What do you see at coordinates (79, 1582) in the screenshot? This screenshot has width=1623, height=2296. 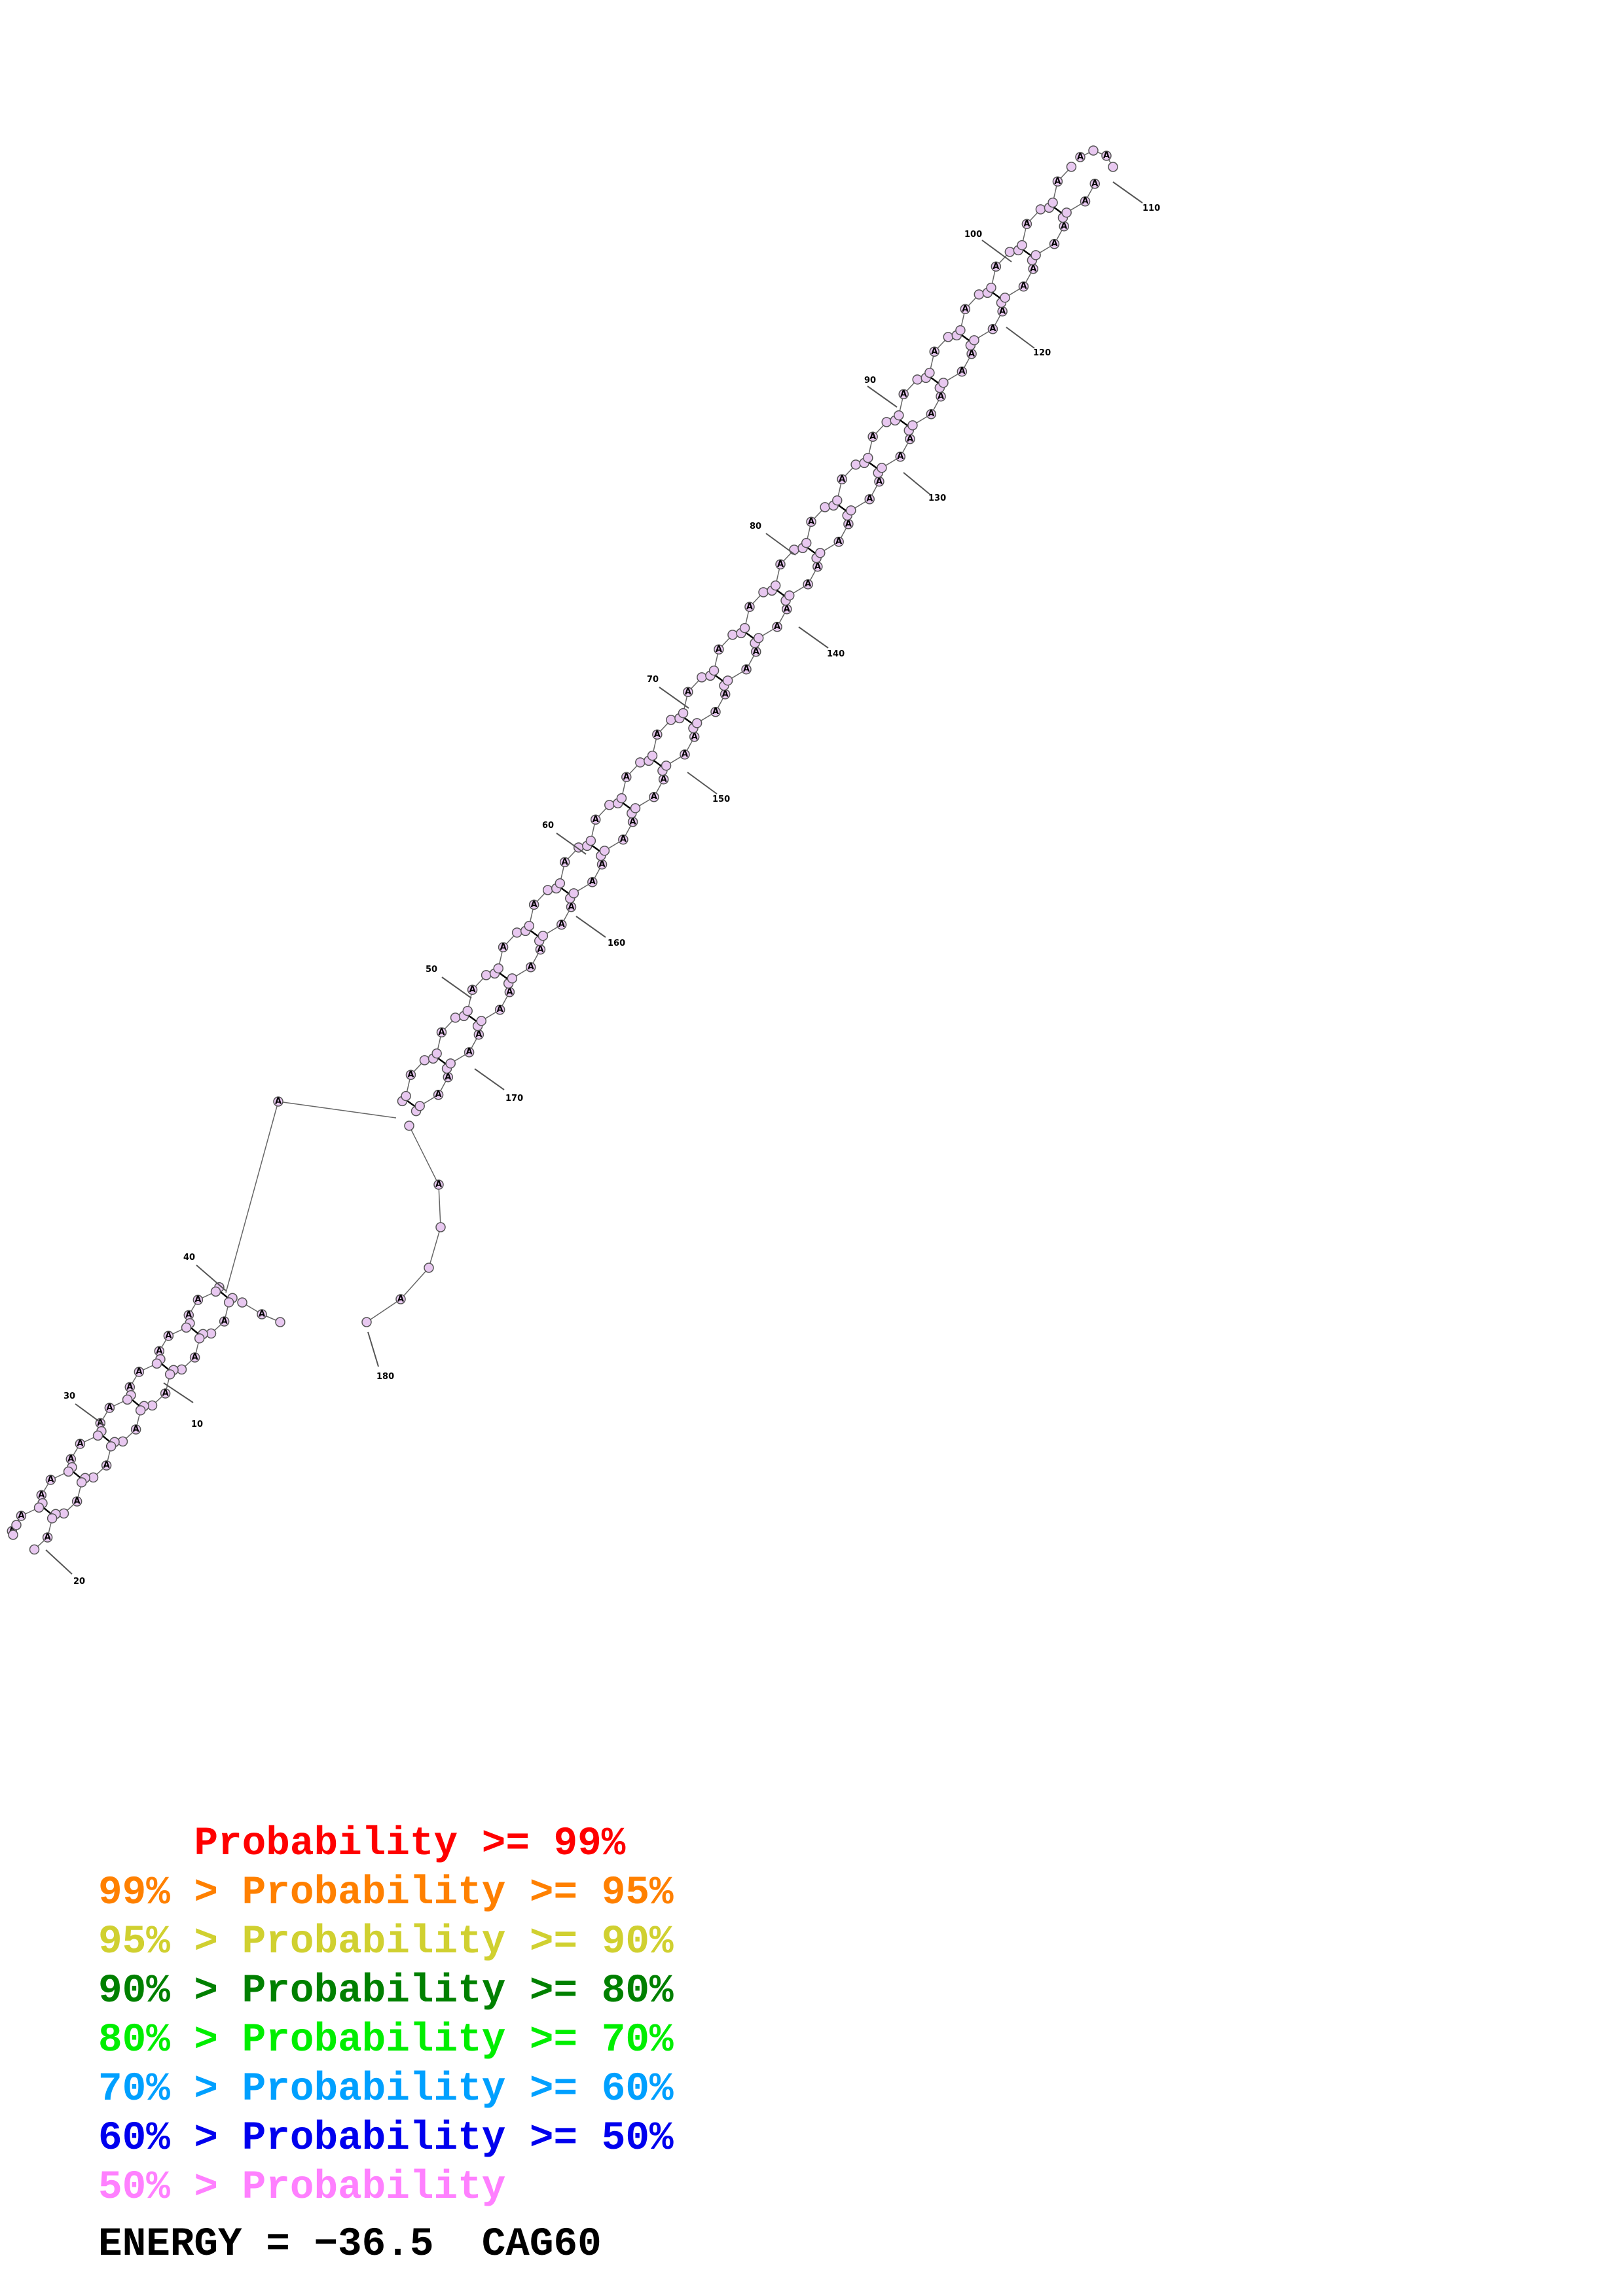 I see `tick-label-20: 20` at bounding box center [79, 1582].